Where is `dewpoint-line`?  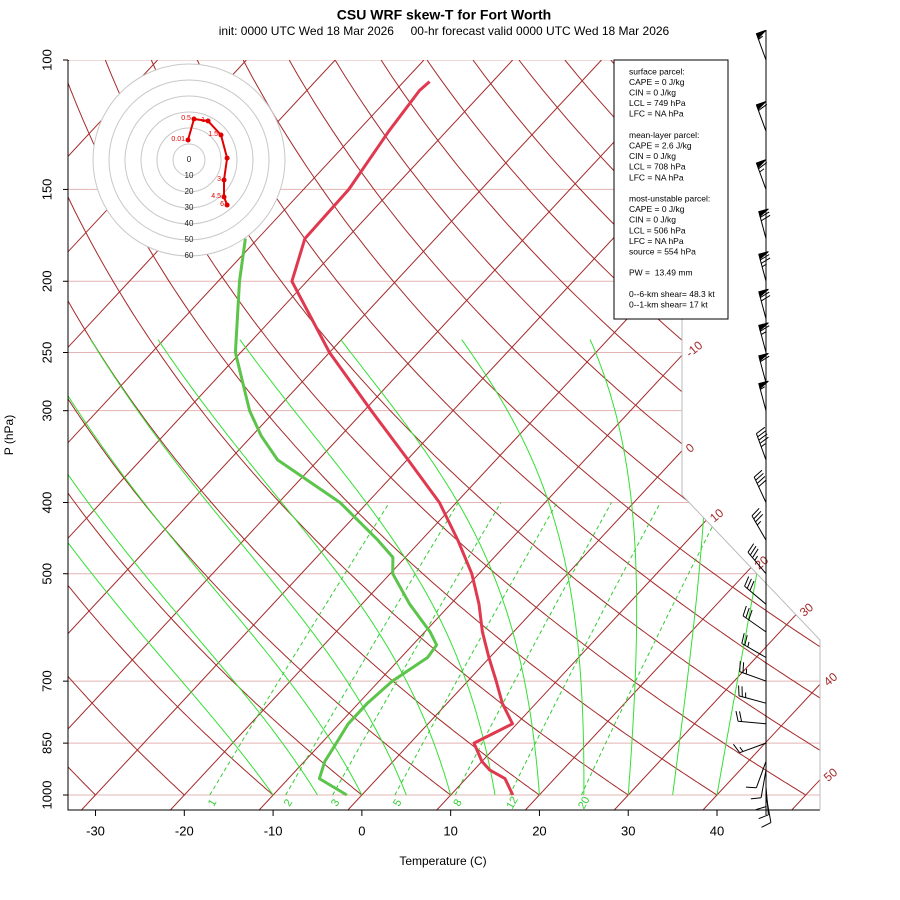 dewpoint-line is located at coordinates (336, 517).